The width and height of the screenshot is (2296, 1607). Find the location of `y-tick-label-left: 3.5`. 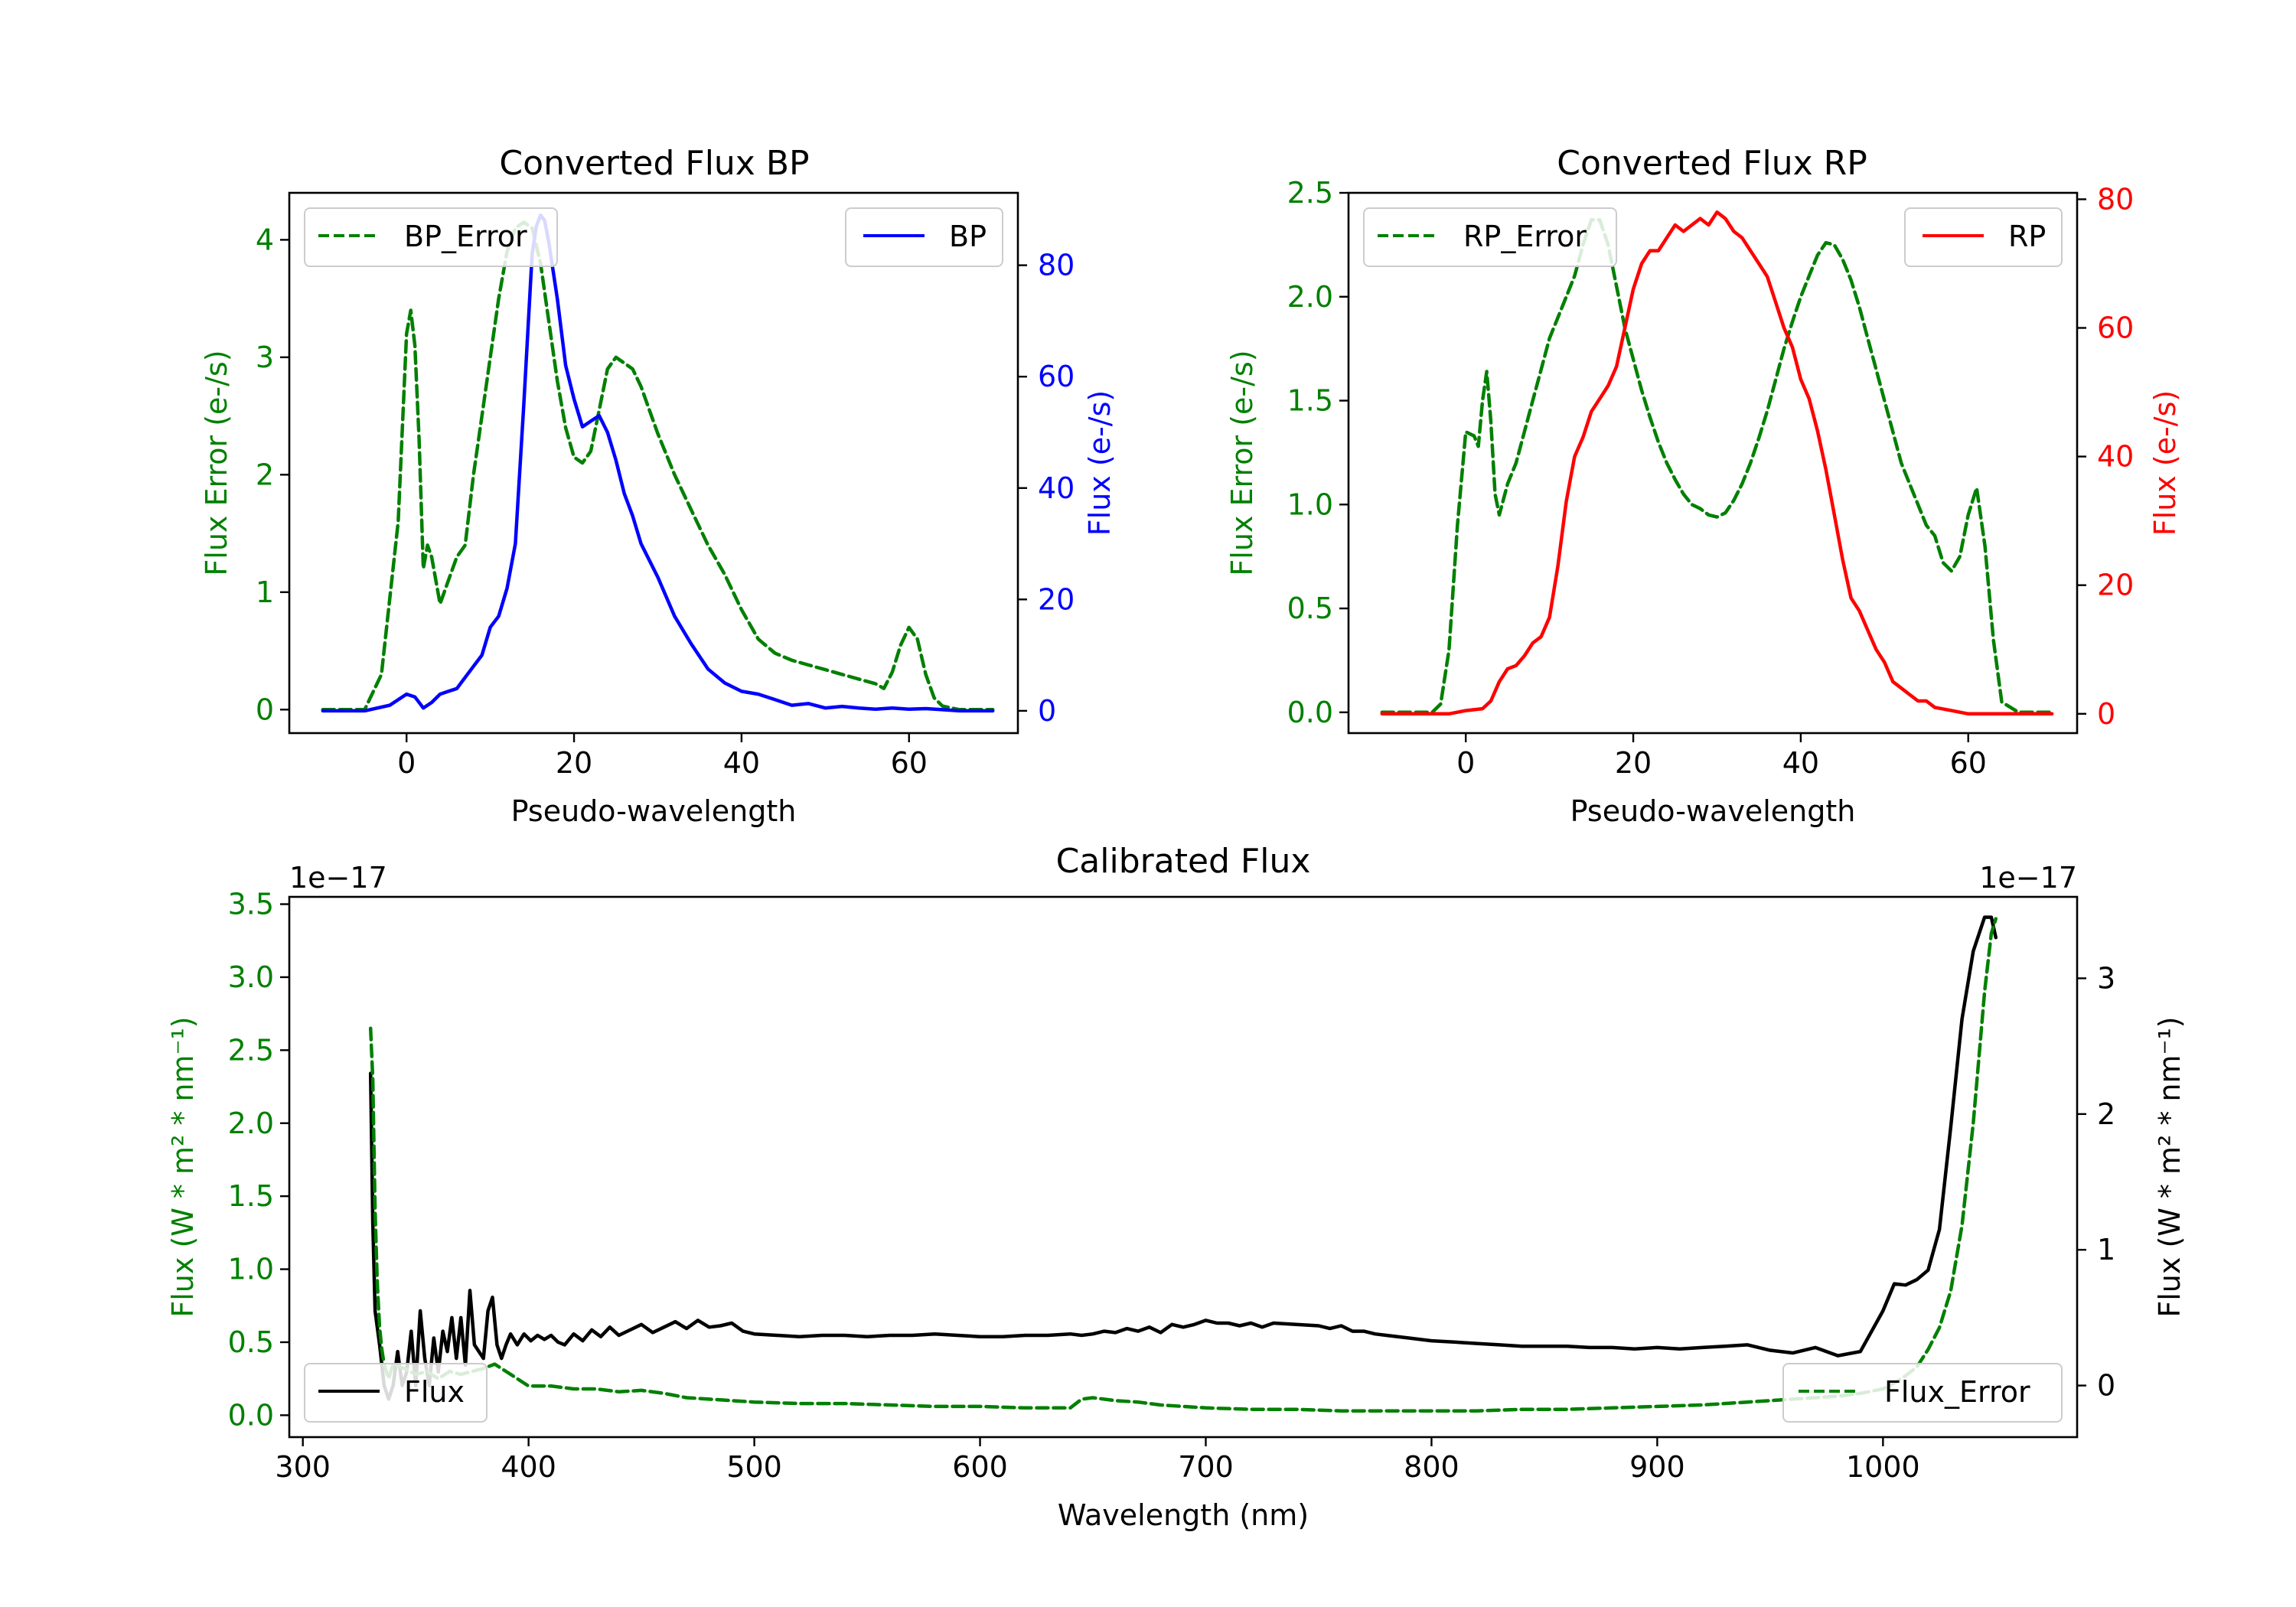

y-tick-label-left: 3.5 is located at coordinates (251, 905).